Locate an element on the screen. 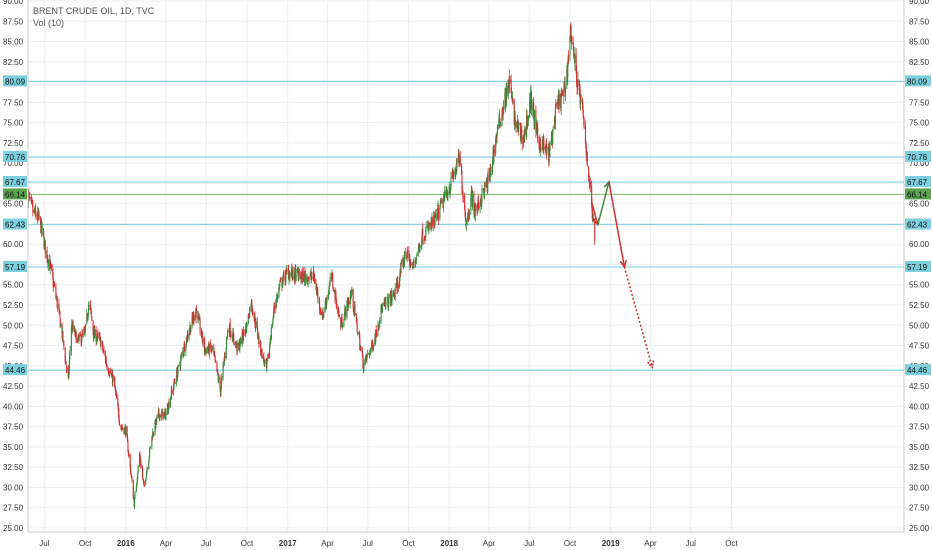  level-value-right: 44.46 is located at coordinates (917, 370).